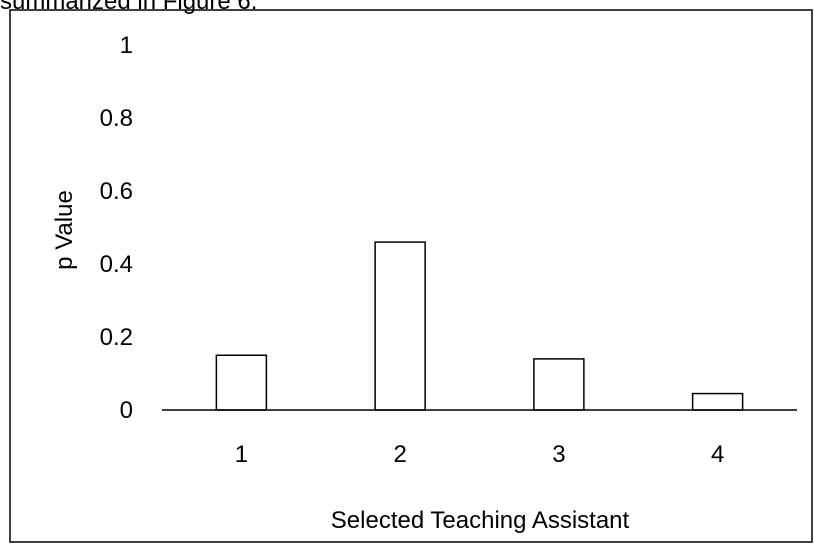  I want to click on y-tick-label: 0.6, so click(116, 191).